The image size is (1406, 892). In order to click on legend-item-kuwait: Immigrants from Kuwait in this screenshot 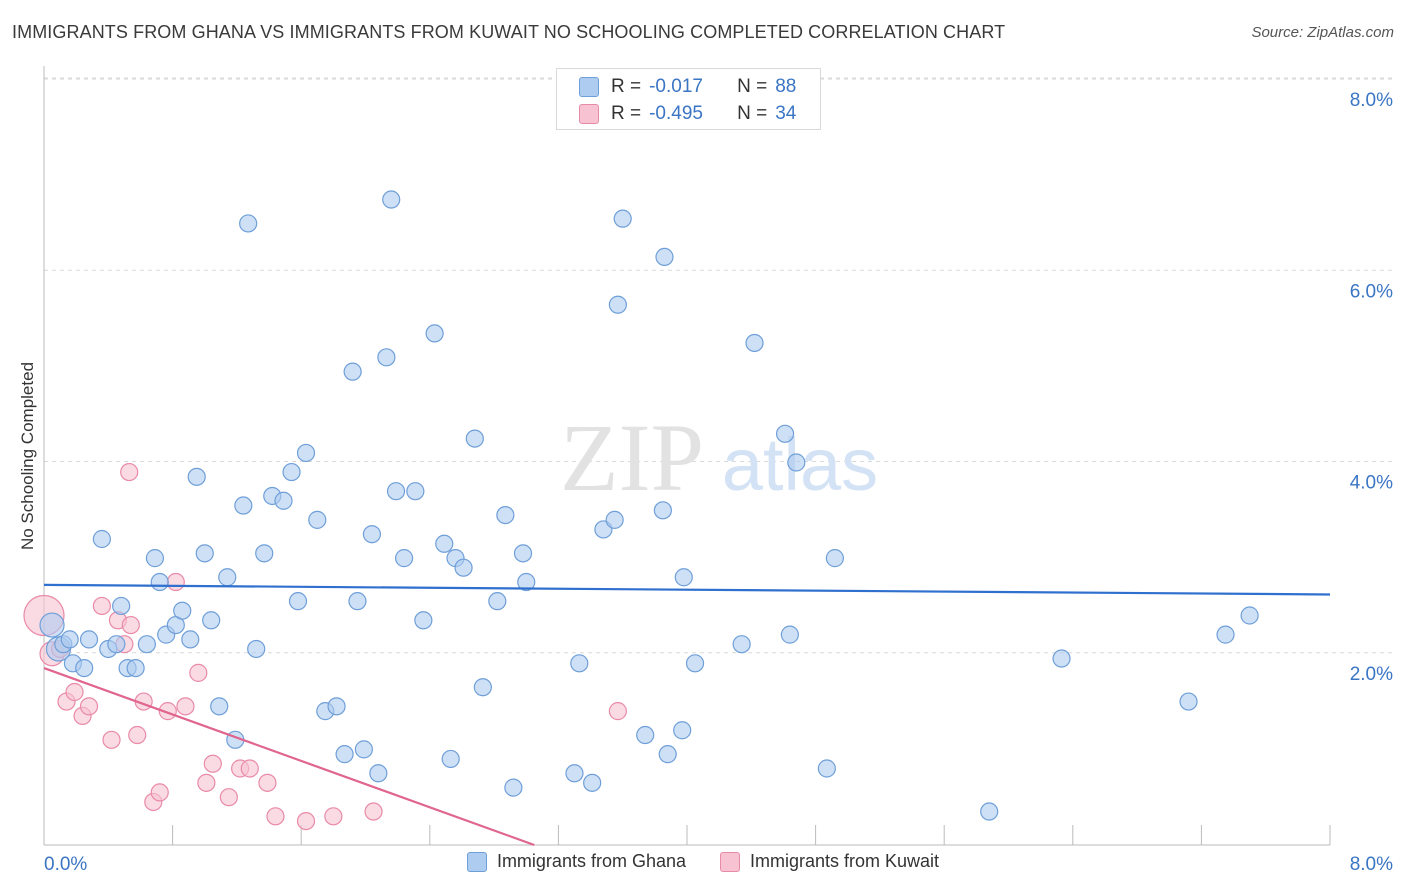, I will do `click(829, 861)`.